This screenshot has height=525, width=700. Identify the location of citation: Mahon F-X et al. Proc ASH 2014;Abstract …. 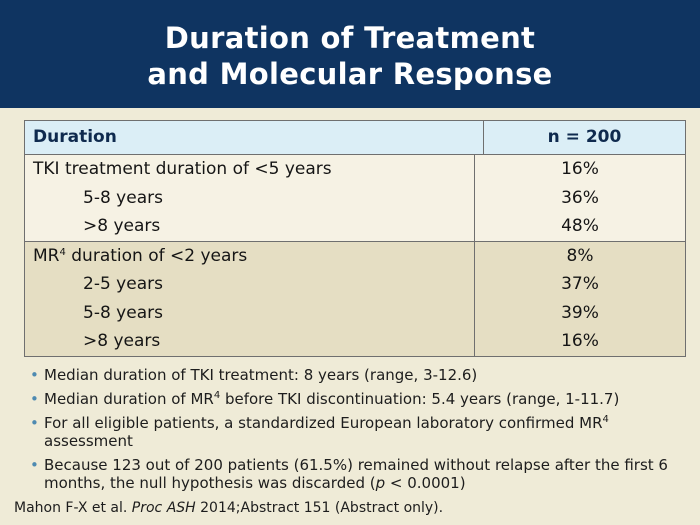
(229, 508).